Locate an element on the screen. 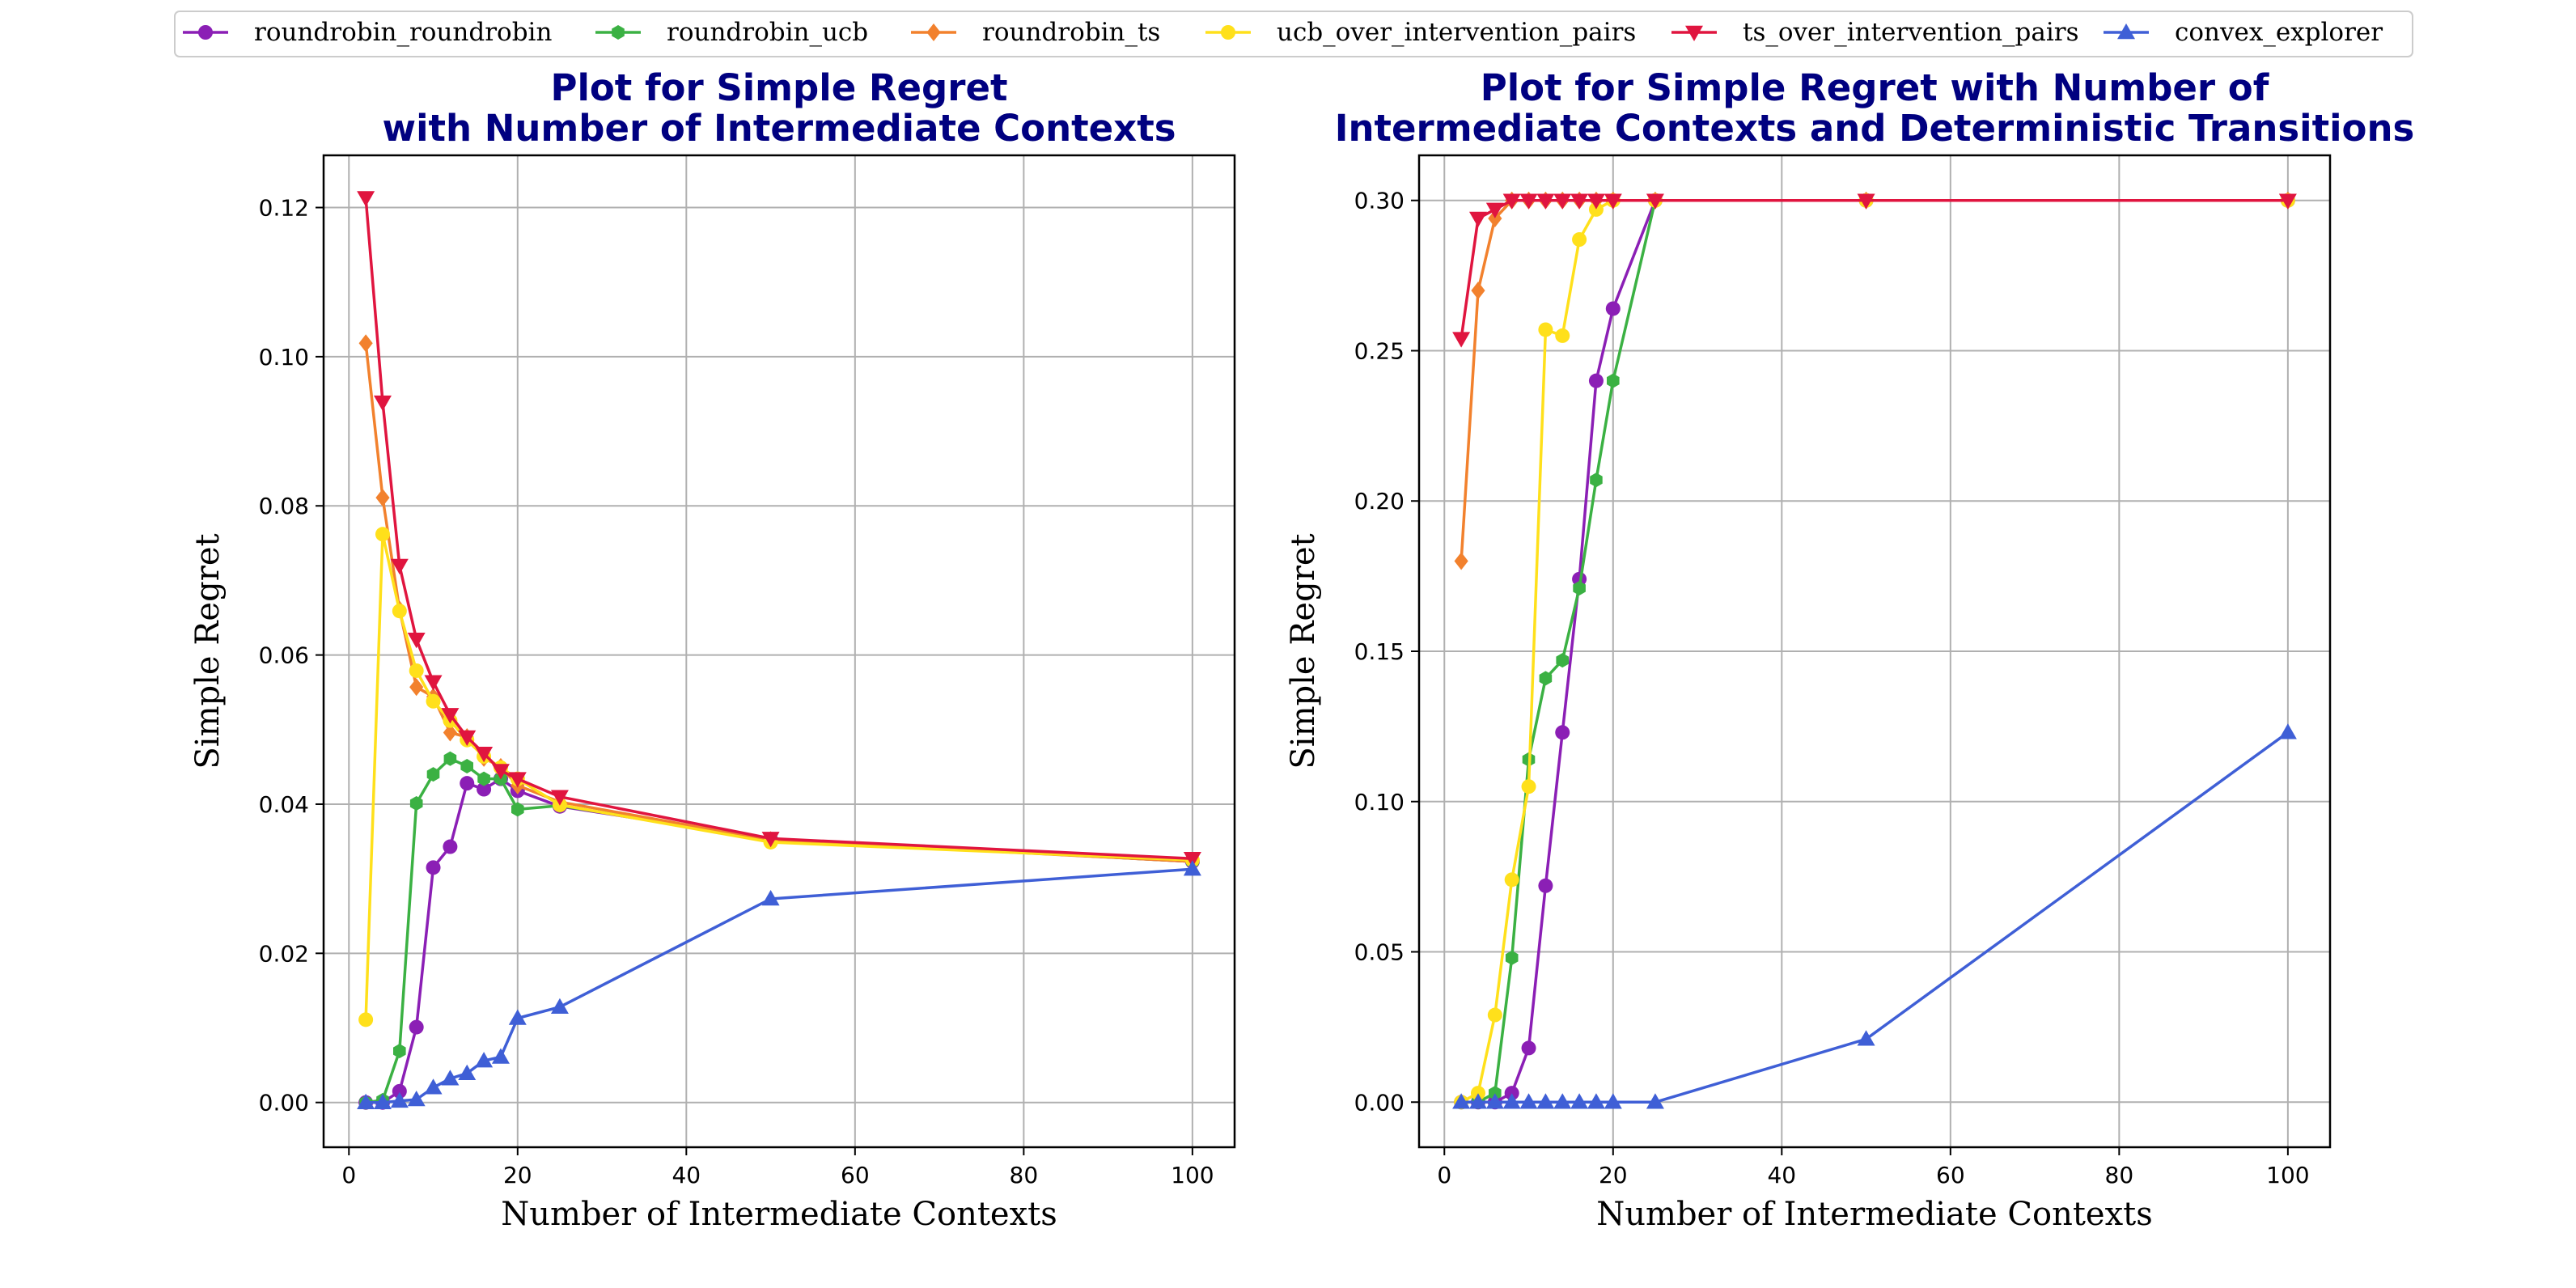 This screenshot has width=2576, height=1288. left-plot-y-tick-label: 0.00 is located at coordinates (284, 1103).